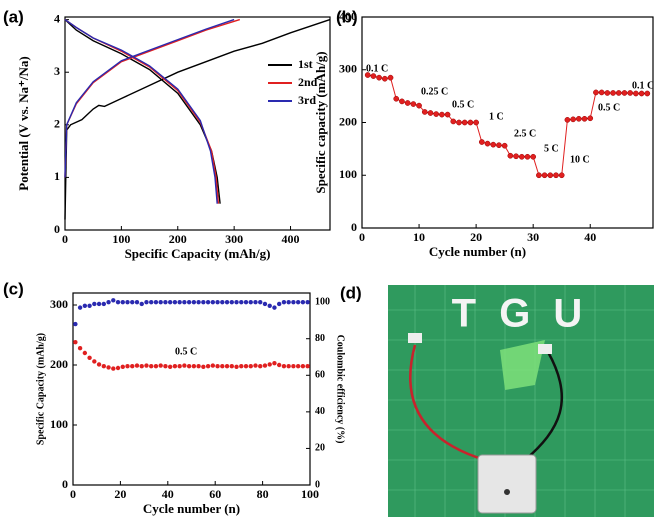 The image size is (654, 517). What do you see at coordinates (434, 91) in the screenshot?
I see `annotation: 0.25 C` at bounding box center [434, 91].